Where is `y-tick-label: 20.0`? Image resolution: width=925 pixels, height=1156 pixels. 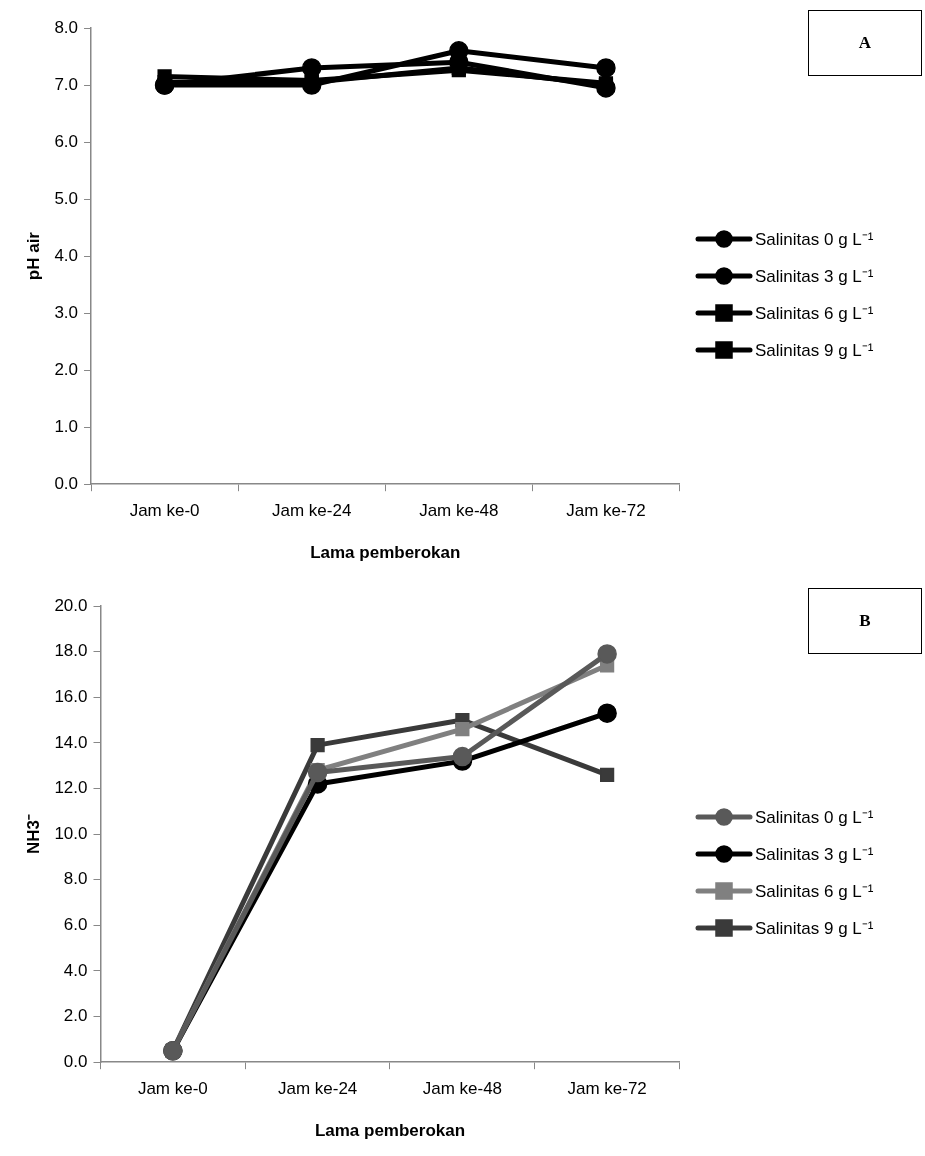 y-tick-label: 20.0 is located at coordinates (71, 605).